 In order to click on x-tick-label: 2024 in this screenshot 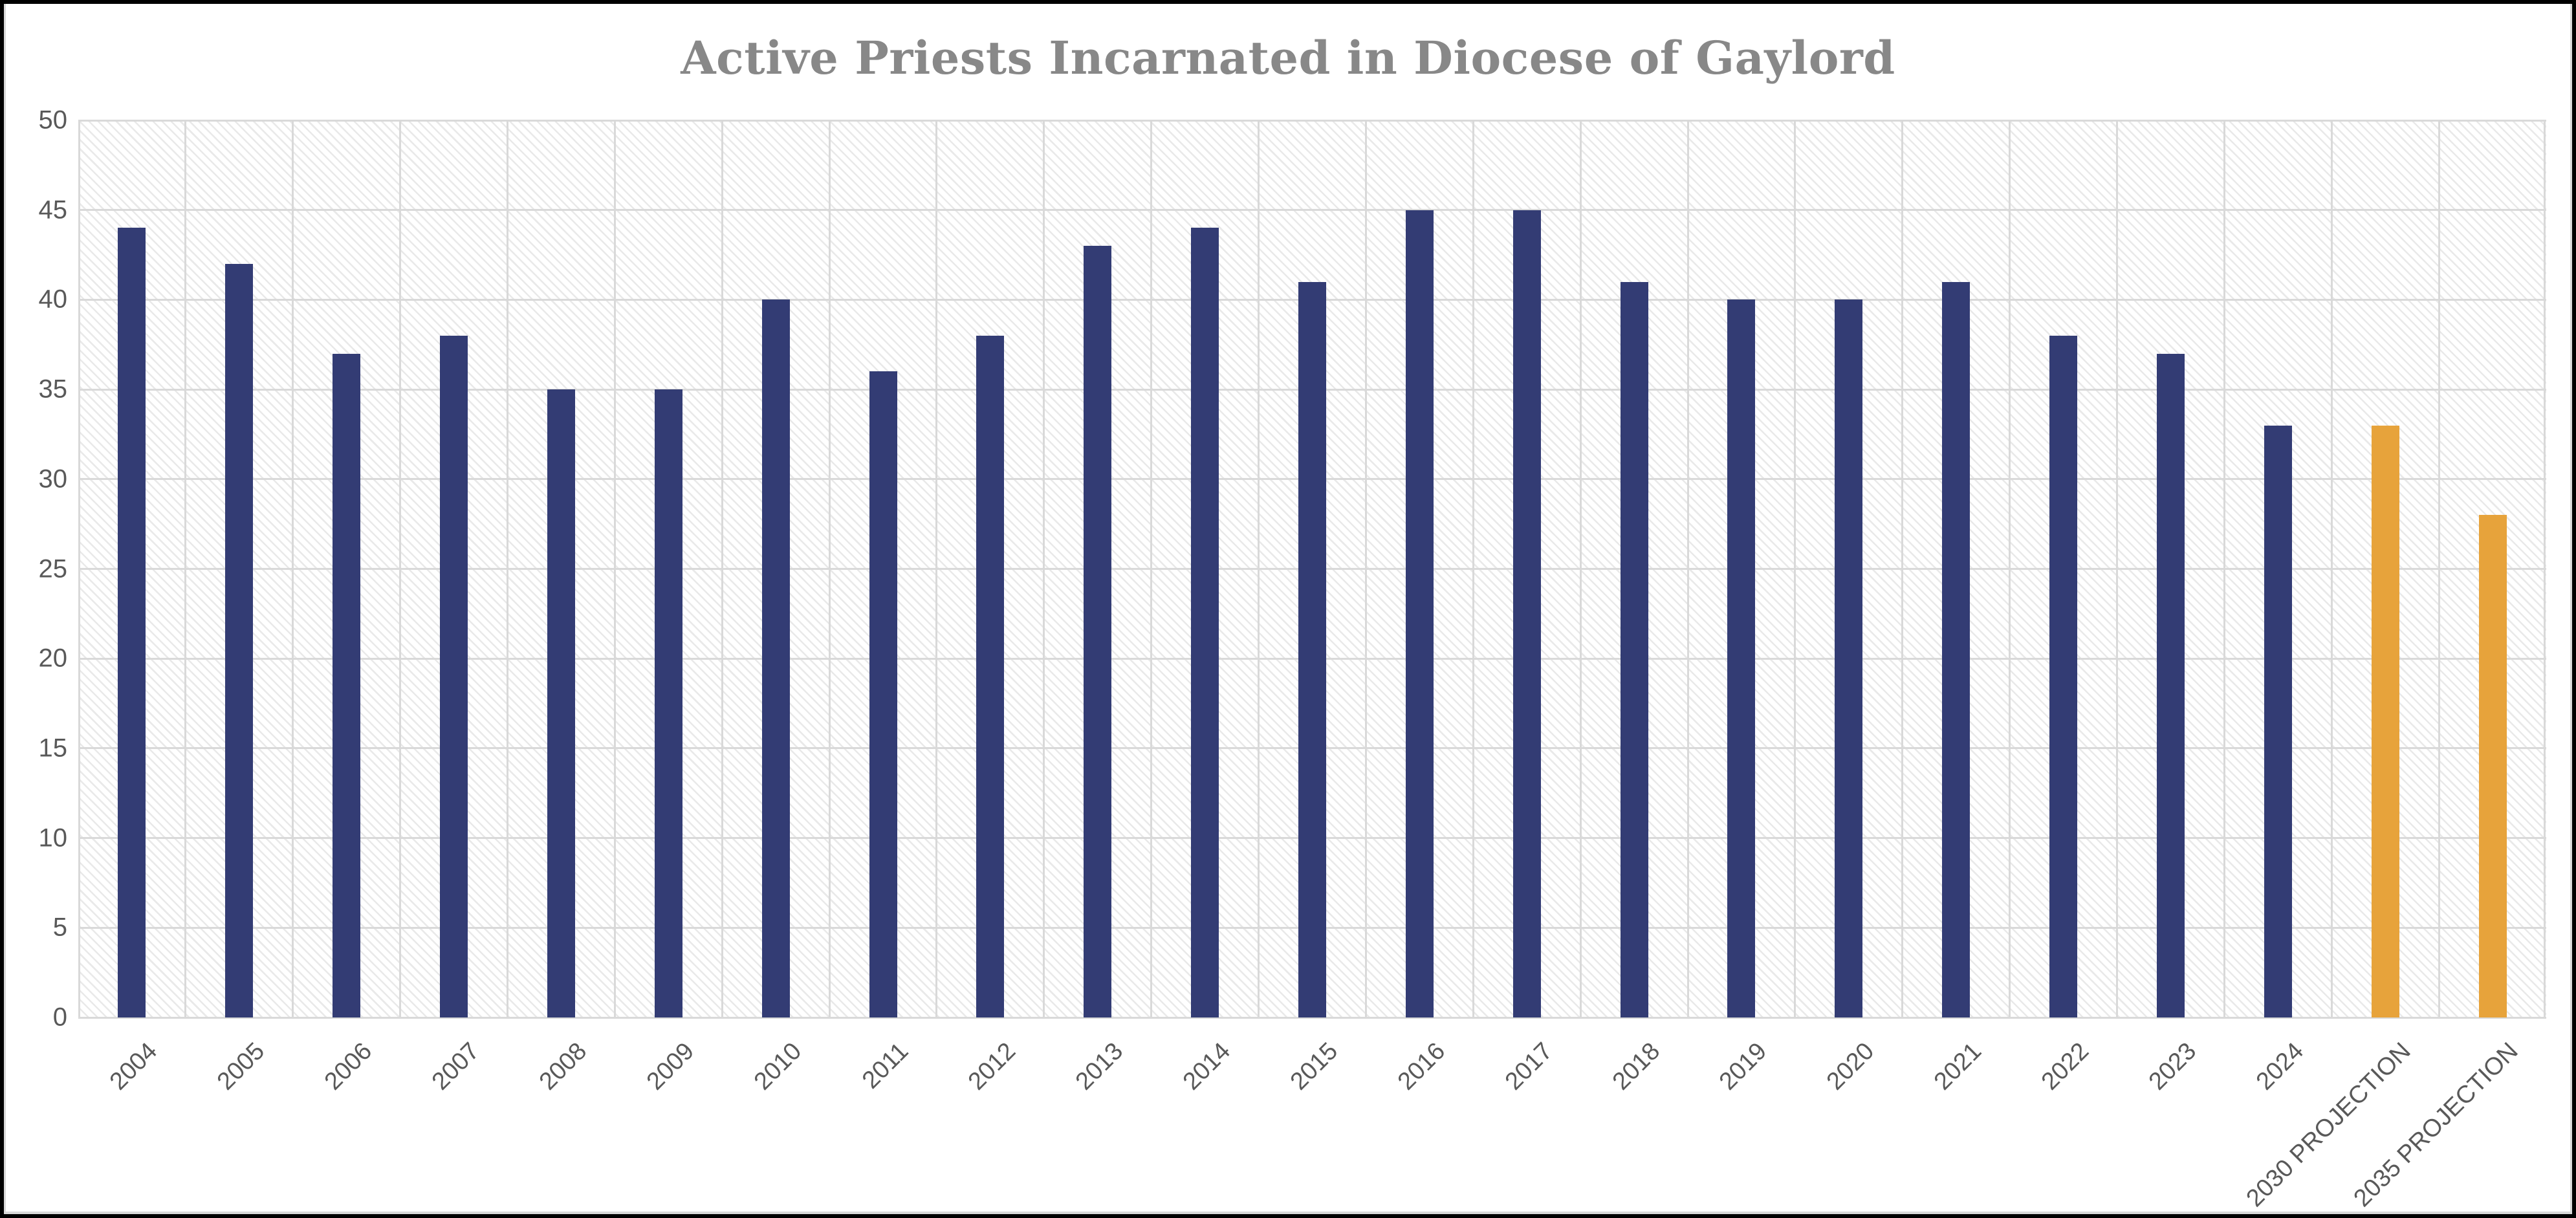, I will do `click(2280, 1067)`.